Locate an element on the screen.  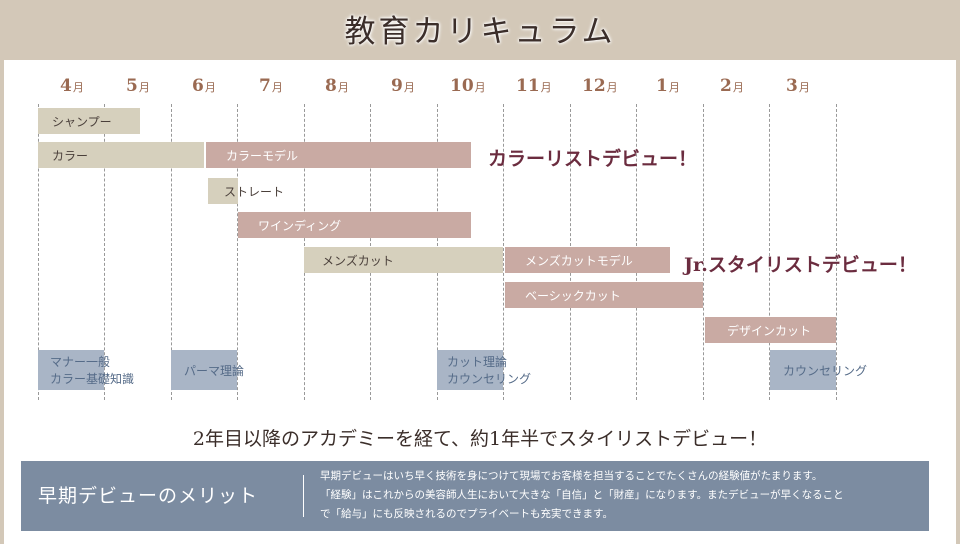
bar-design-cut: デザインカット is located at coordinates (770, 330).